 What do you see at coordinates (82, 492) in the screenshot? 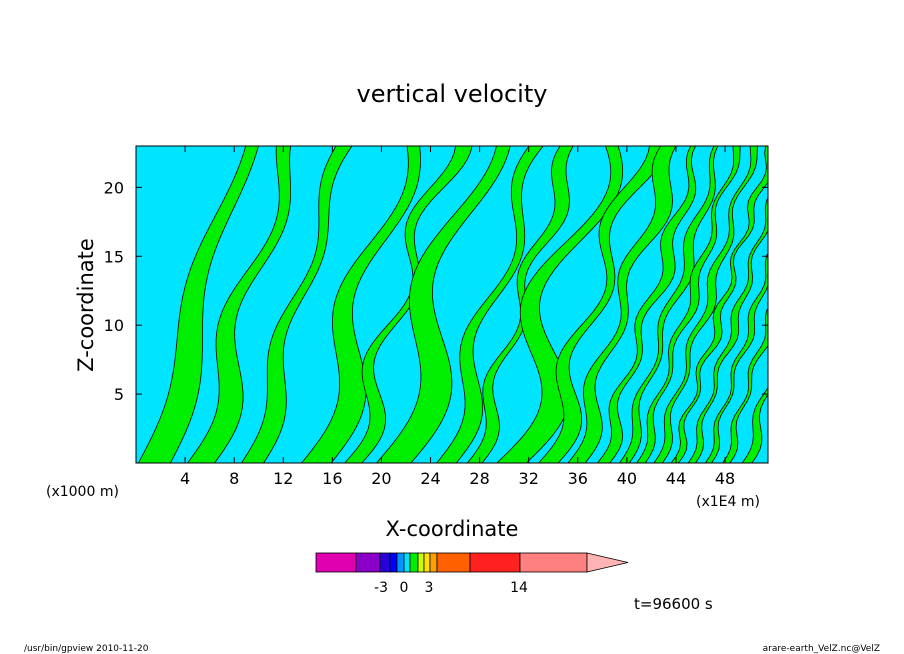
I see `x-unit-label-left: (x1000 m)` at bounding box center [82, 492].